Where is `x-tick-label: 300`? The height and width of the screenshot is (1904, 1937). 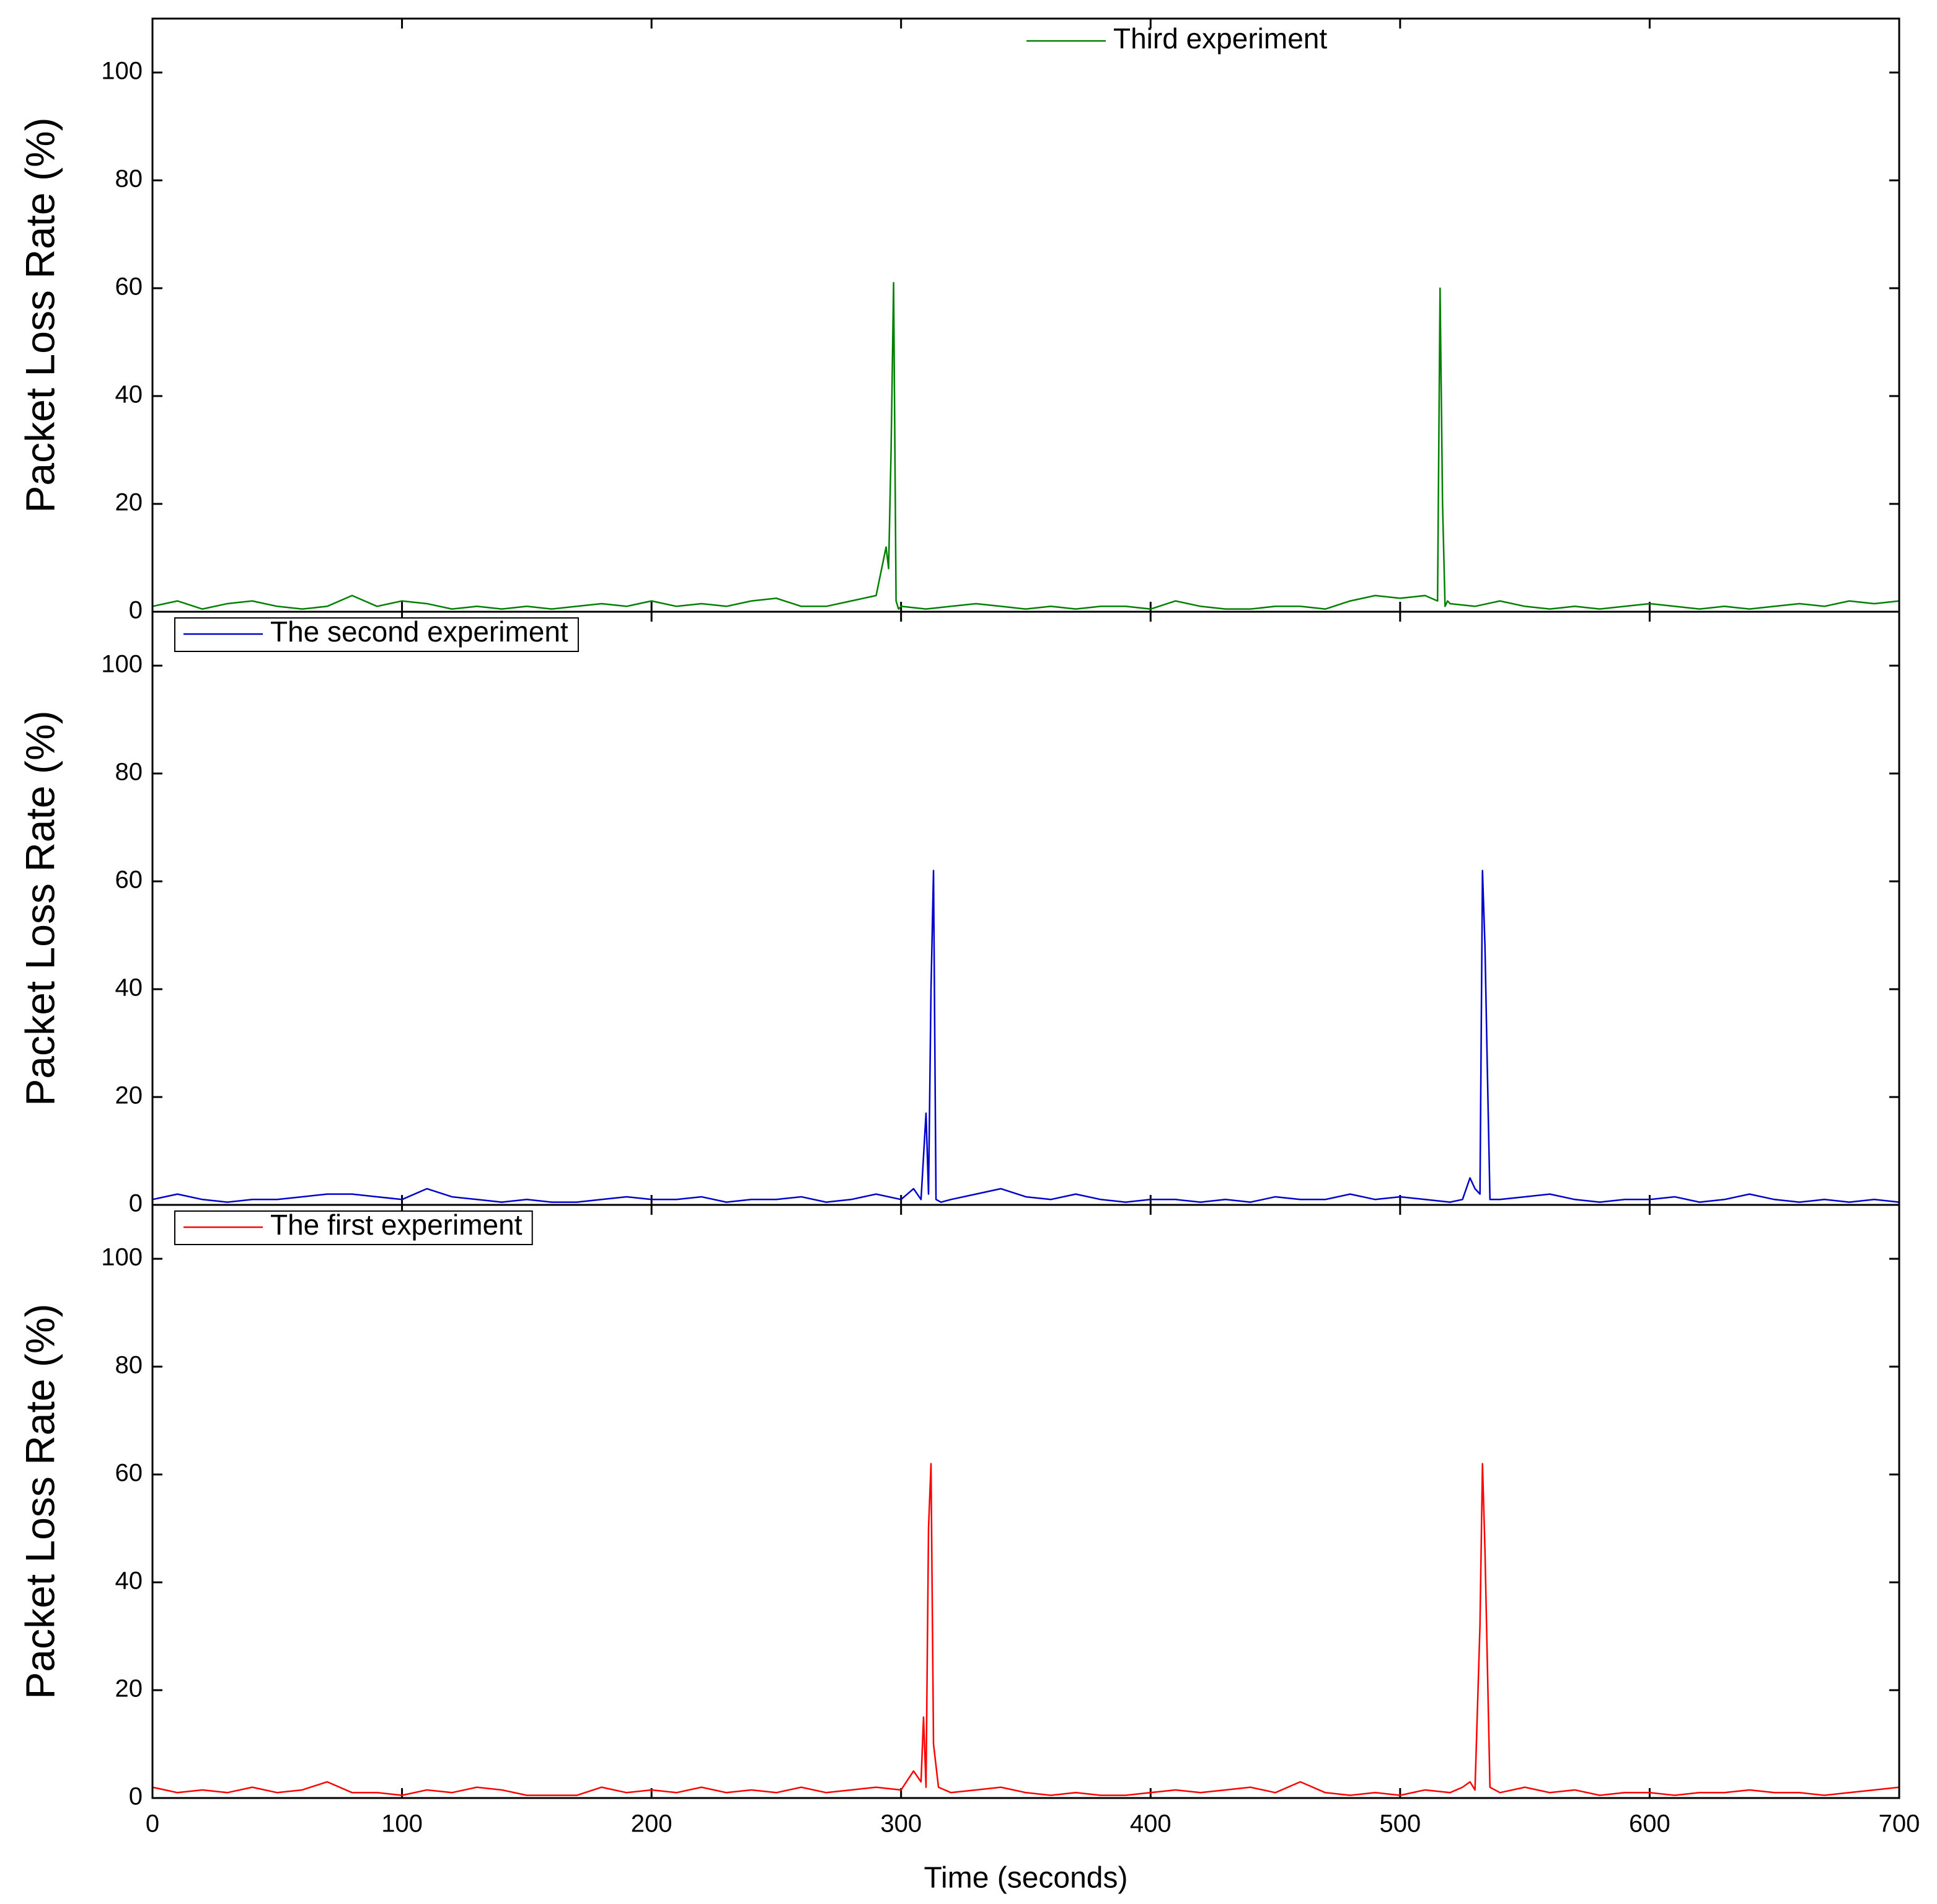
x-tick-label: 300 is located at coordinates (901, 1824).